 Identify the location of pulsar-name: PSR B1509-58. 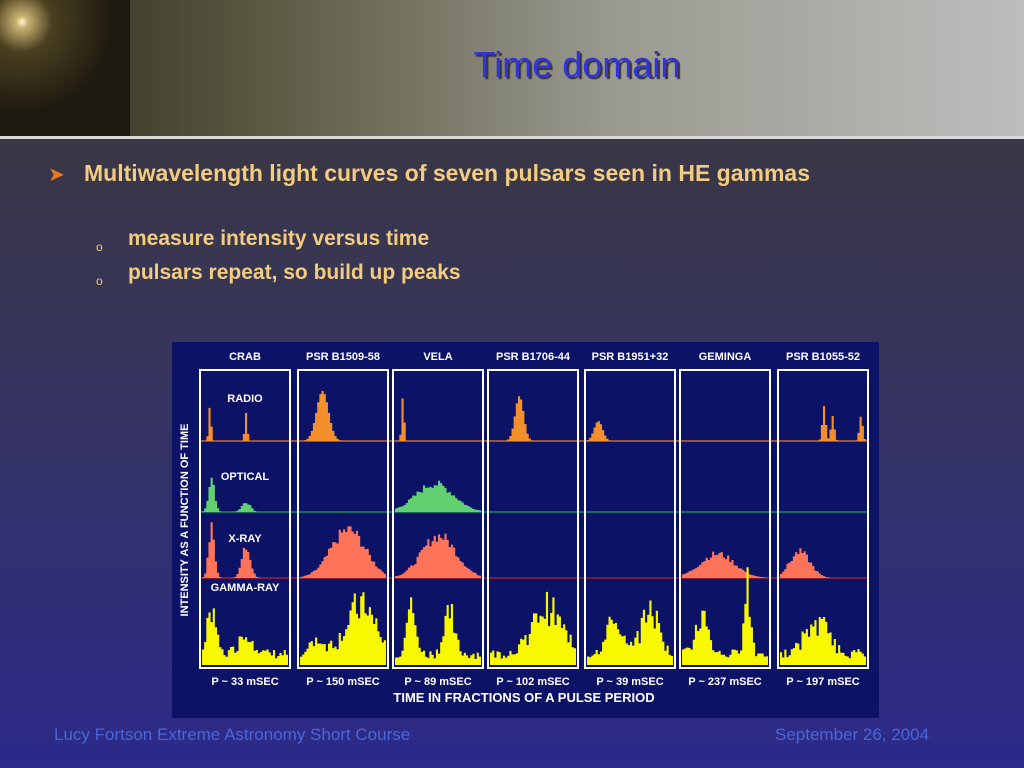
(343, 357).